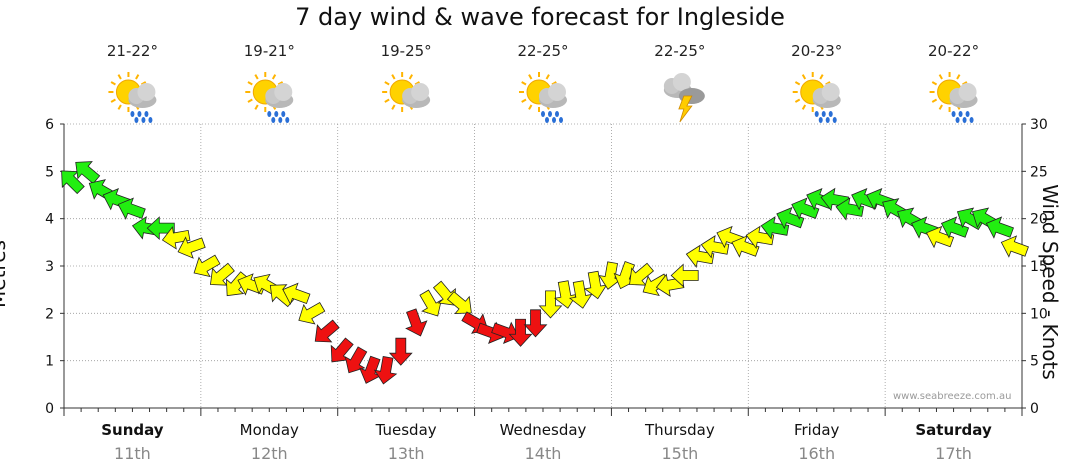 This screenshot has height=475, width=1080. I want to click on day-name: Friday, so click(816, 430).